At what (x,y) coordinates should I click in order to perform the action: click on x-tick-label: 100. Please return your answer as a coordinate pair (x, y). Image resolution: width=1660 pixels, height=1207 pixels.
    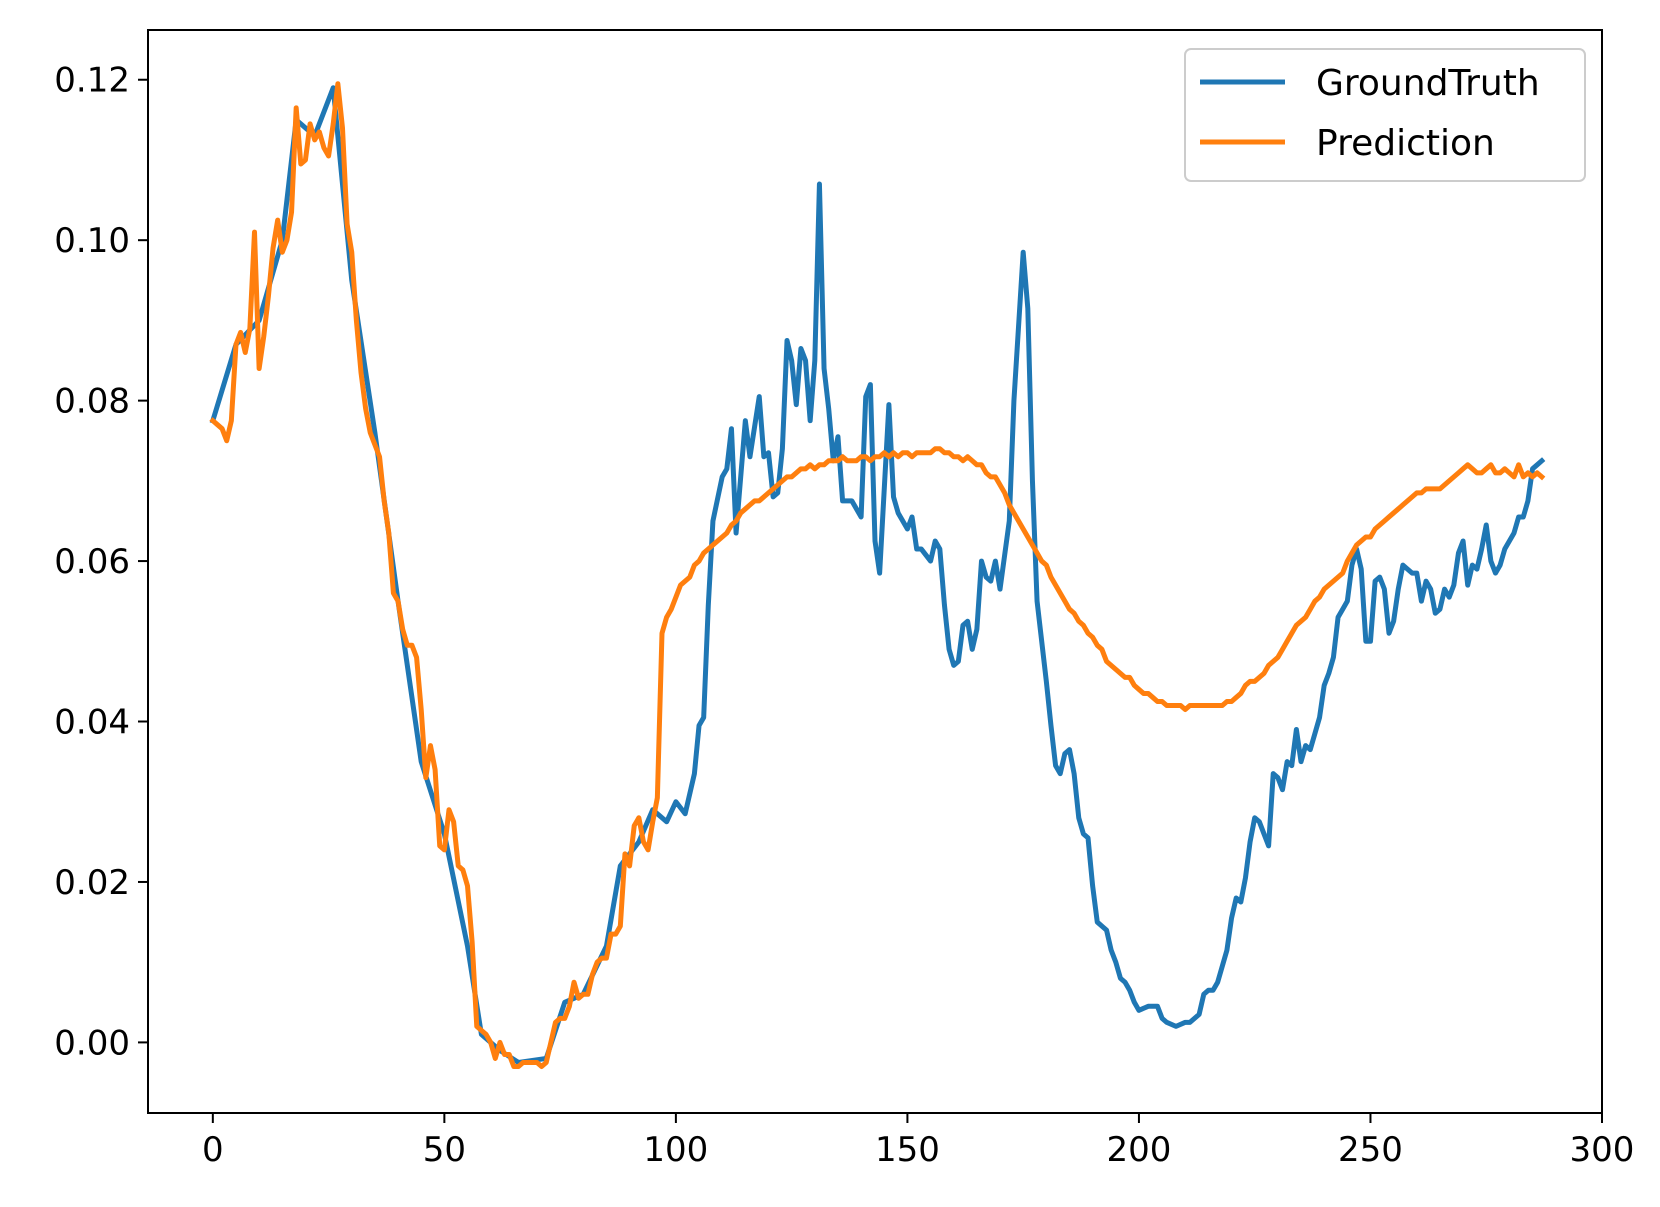
    Looking at the image, I should click on (675, 1150).